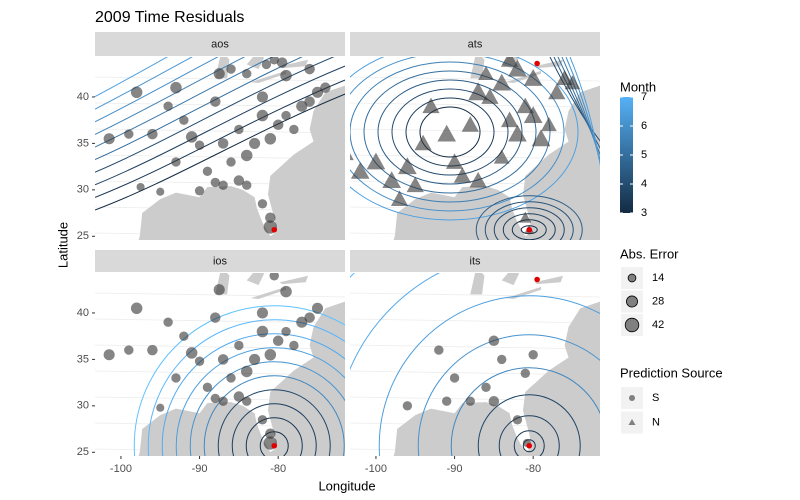 This screenshot has height=500, width=800. Describe the element at coordinates (83, 452) in the screenshot. I see `y-tick-label: 25` at that location.